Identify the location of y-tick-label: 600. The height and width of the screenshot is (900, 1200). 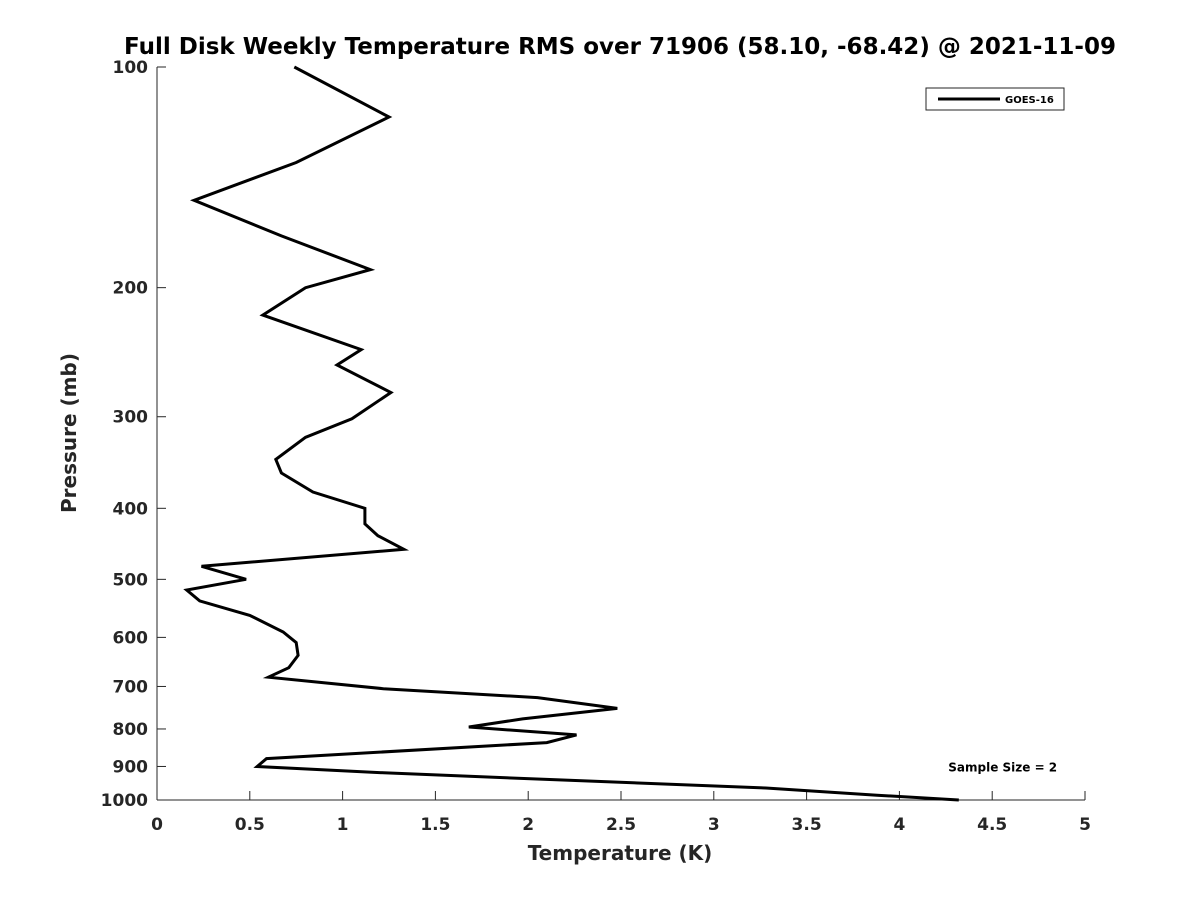
(131, 638).